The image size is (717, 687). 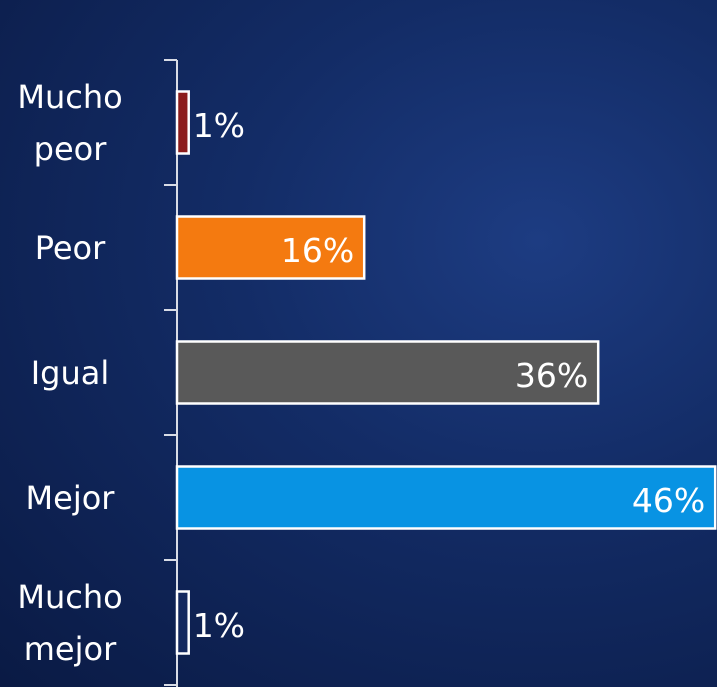 I want to click on axis, so click(x=171, y=373).